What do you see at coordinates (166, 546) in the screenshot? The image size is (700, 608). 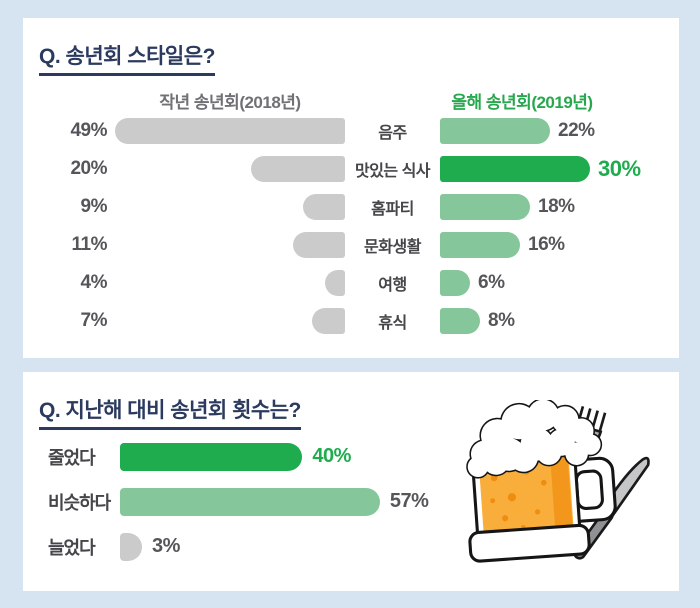 I see `value-label: 3%` at bounding box center [166, 546].